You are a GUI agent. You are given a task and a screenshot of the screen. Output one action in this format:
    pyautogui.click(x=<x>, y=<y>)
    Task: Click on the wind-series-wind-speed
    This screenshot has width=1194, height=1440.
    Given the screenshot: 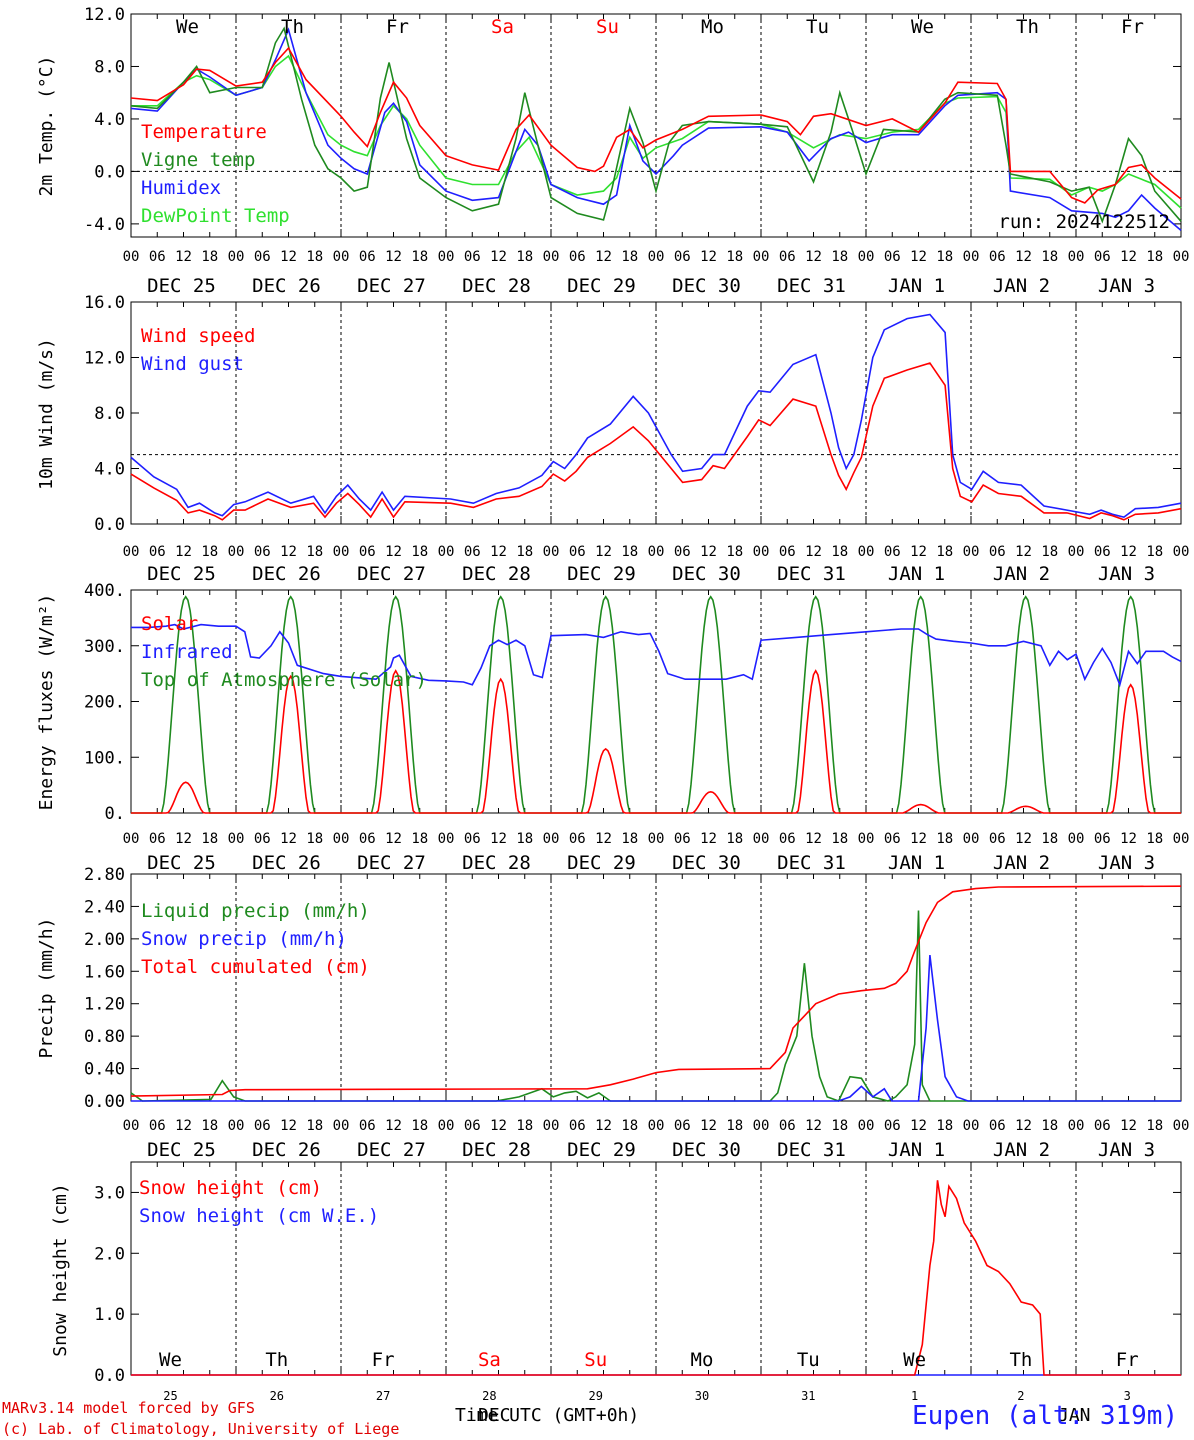 What is the action you would take?
    pyautogui.click(x=656, y=441)
    